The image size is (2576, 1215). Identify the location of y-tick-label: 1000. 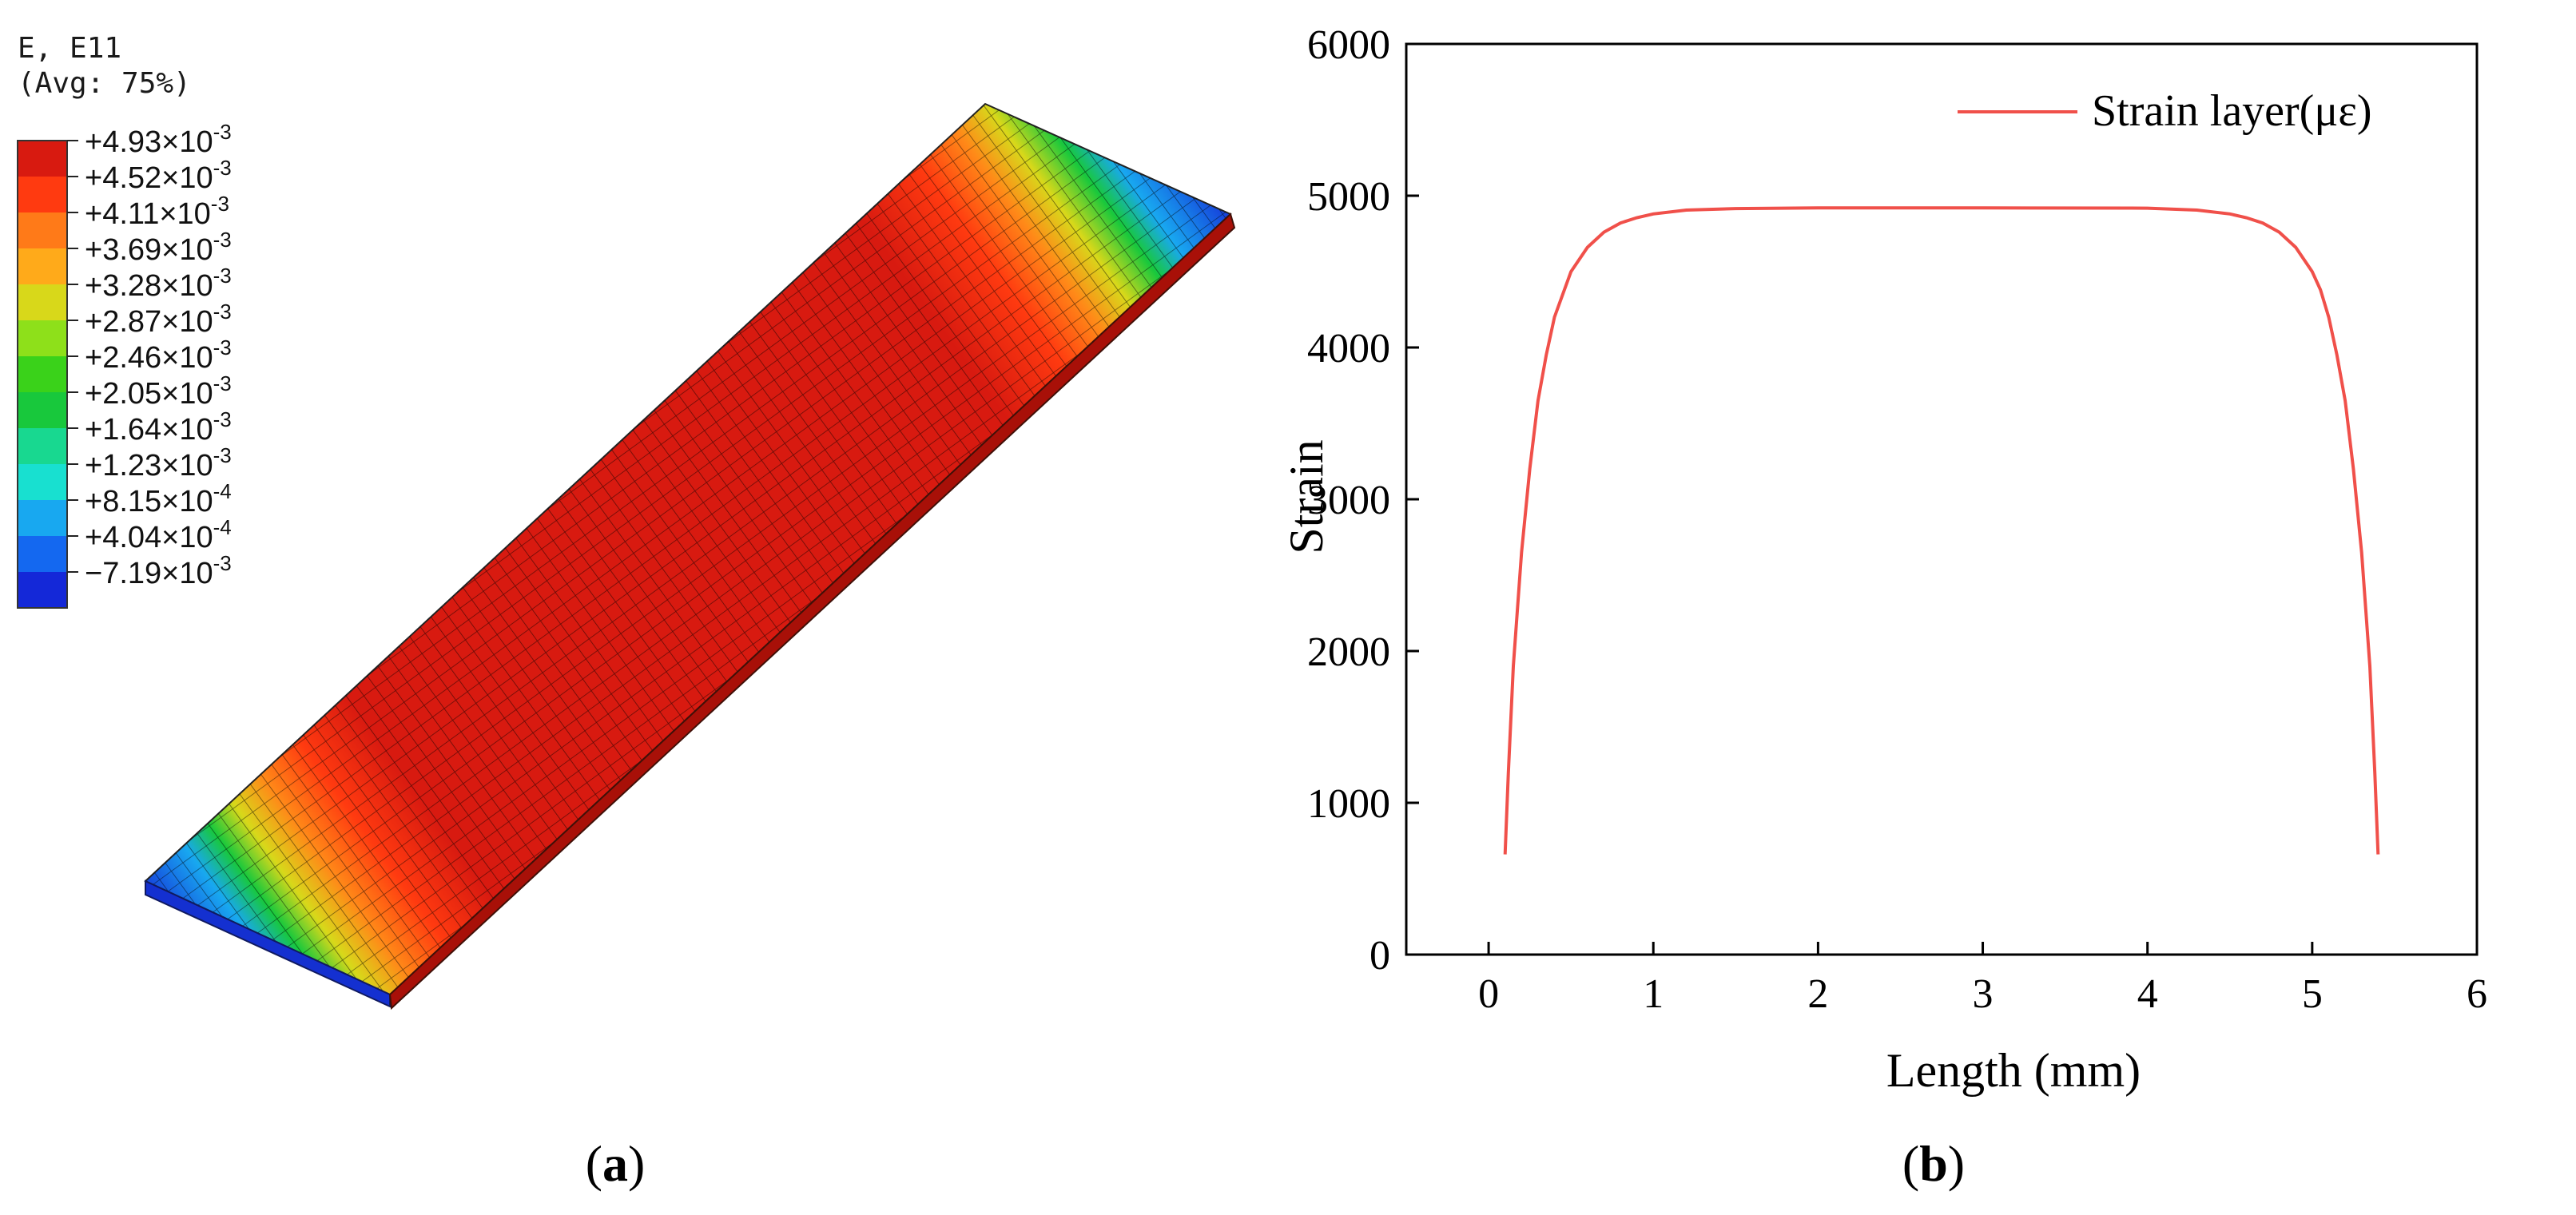
(1348, 804).